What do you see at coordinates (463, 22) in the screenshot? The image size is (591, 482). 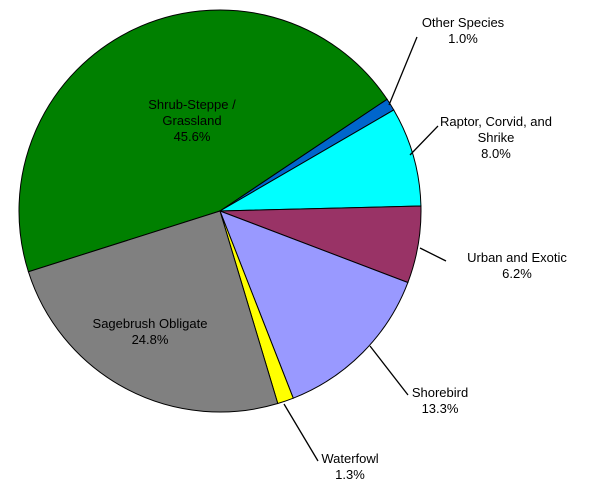 I see `slice-name: Other Species` at bounding box center [463, 22].